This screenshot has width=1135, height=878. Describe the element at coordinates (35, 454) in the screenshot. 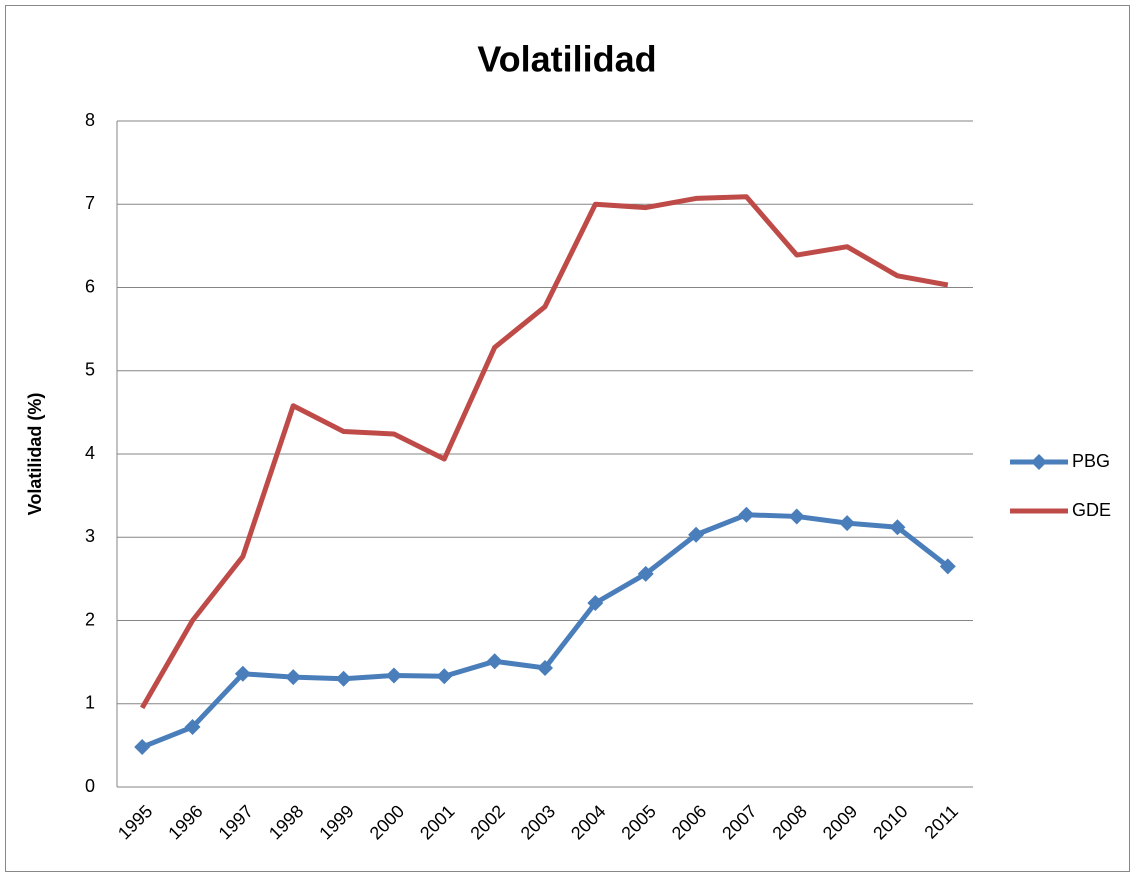

I see `y-axis-label: Volatilidad (%)` at that location.